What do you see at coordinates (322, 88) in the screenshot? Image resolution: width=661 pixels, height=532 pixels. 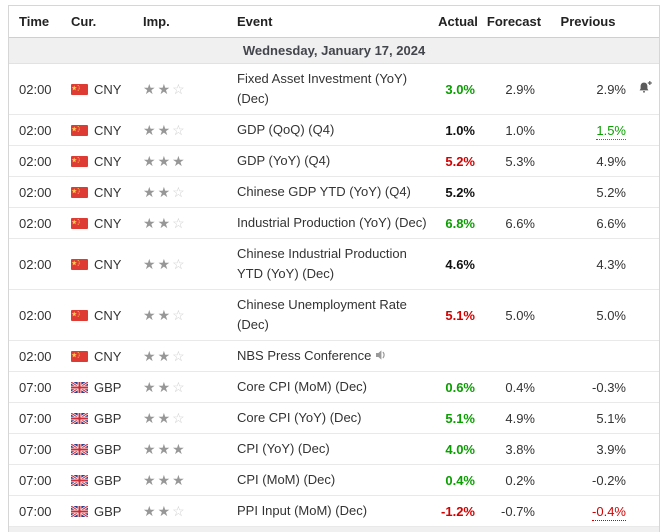 I see `event-name-link: Fixed Asset Investment (YoY) (Dec)` at bounding box center [322, 88].